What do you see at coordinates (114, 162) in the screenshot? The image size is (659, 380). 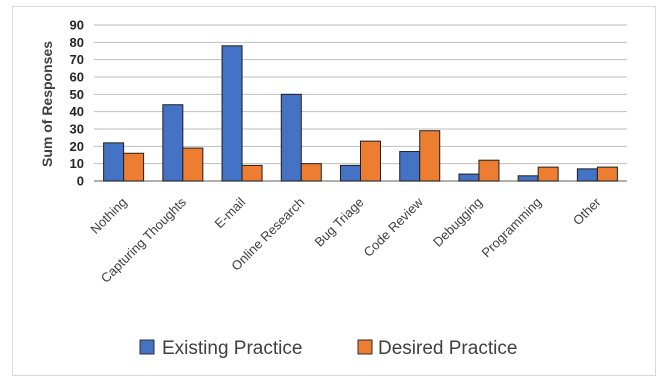 I see `bar-existing-nothing` at bounding box center [114, 162].